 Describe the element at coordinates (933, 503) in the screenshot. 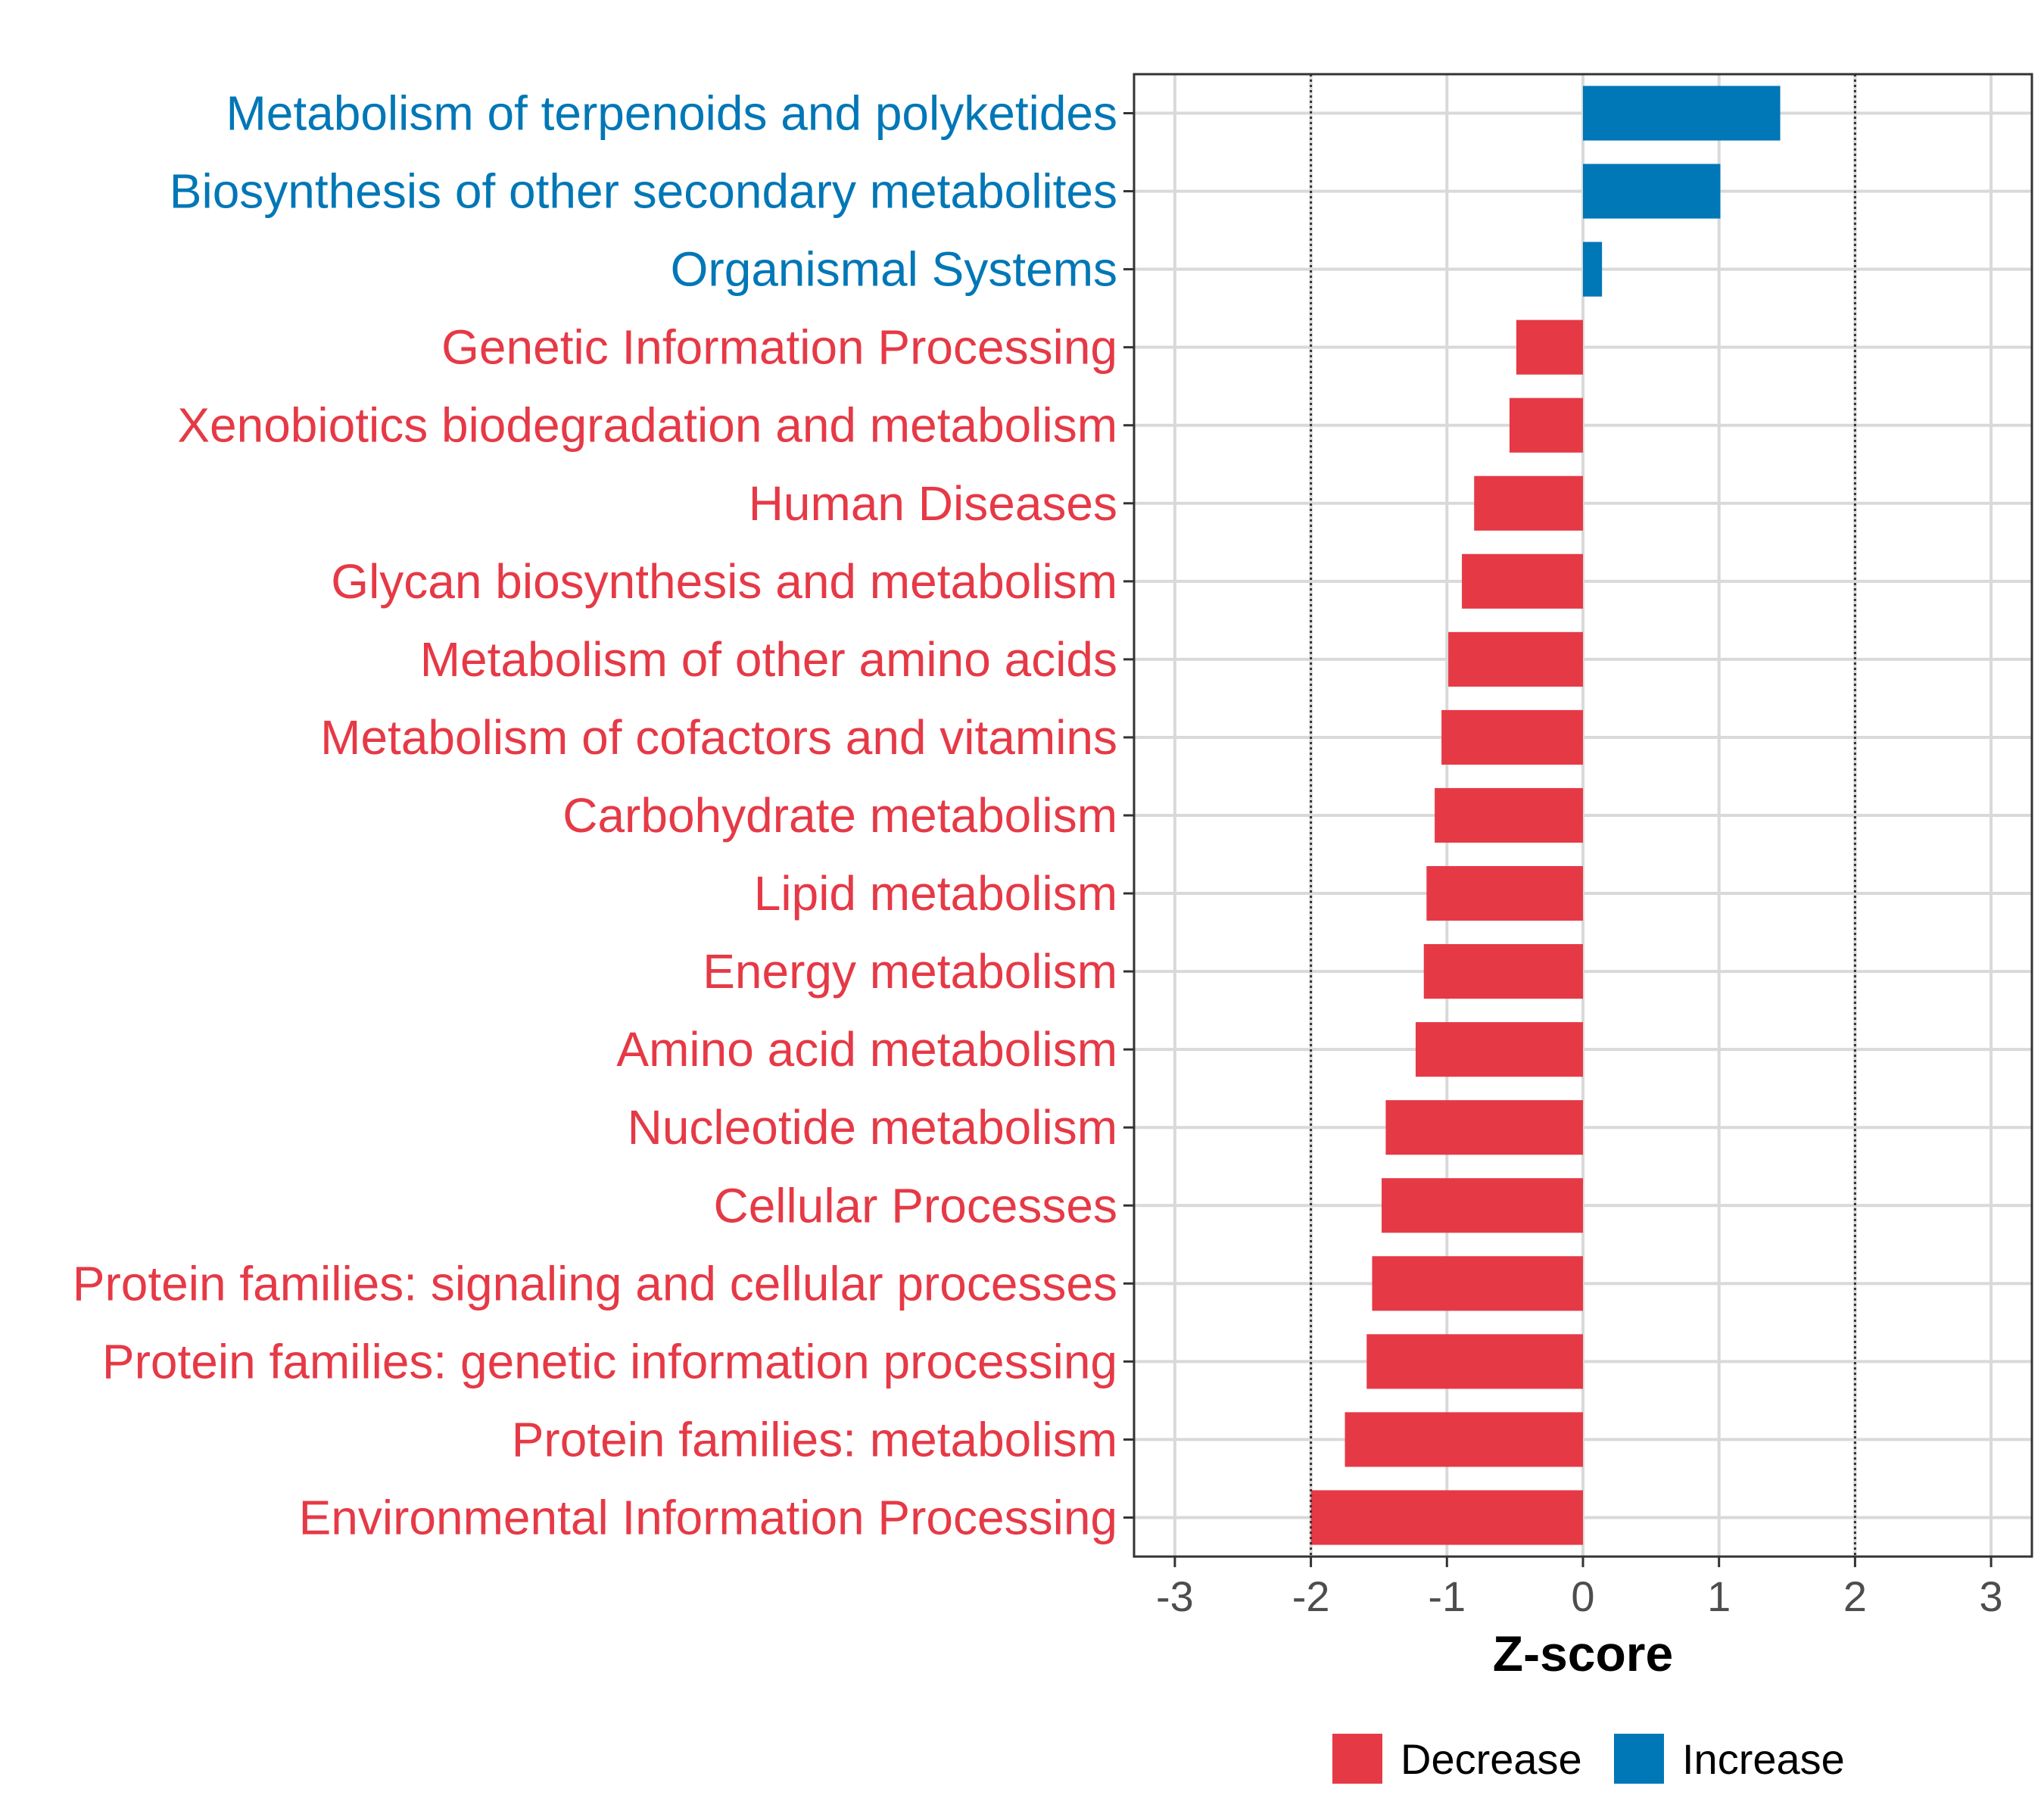

I see `y-tick-label: Human Diseases` at that location.